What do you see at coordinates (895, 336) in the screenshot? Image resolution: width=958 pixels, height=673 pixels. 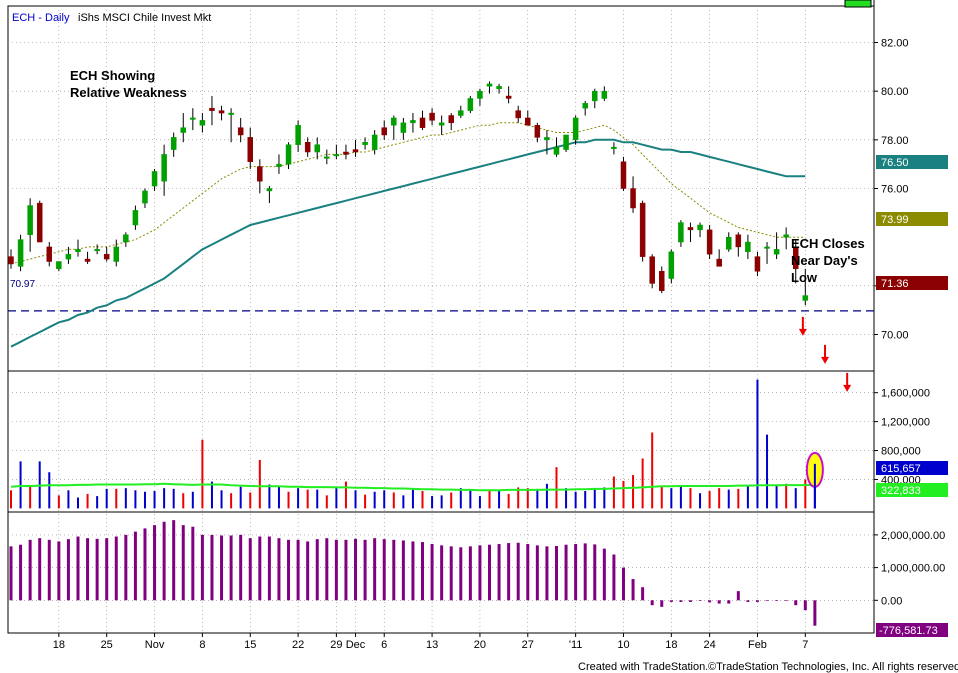 I see `price-y-tick-label: 70.00` at bounding box center [895, 336].